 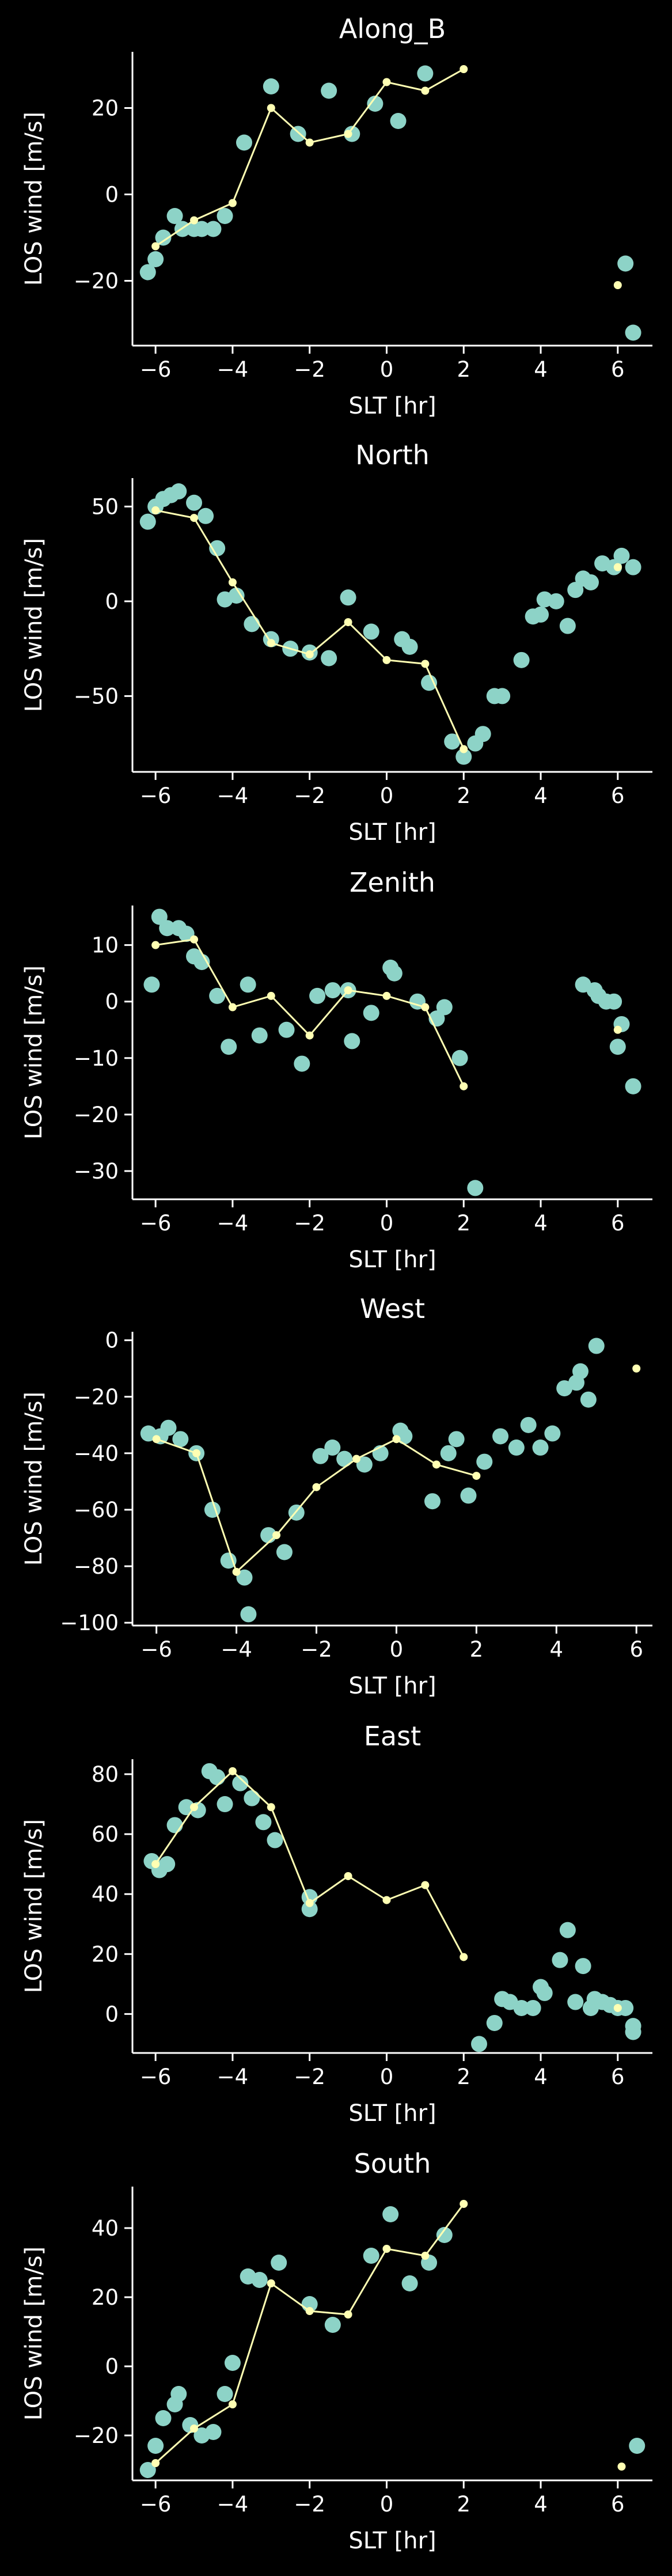 What do you see at coordinates (96, 1397) in the screenshot?
I see `y-tick-label: −20` at bounding box center [96, 1397].